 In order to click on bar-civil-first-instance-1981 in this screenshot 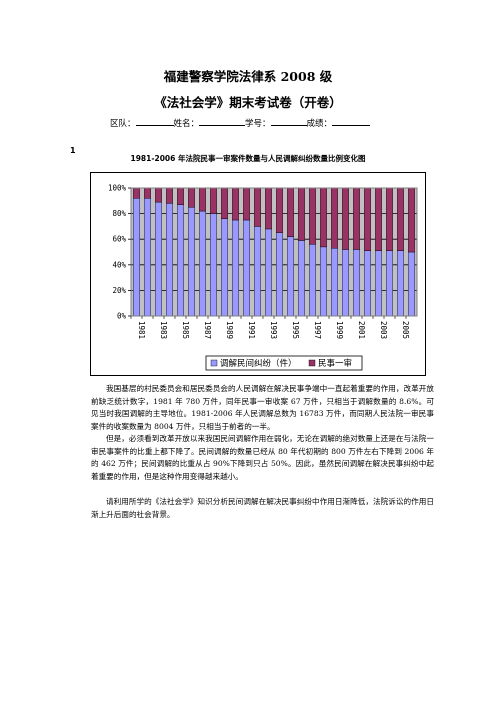, I will do `click(136, 193)`.